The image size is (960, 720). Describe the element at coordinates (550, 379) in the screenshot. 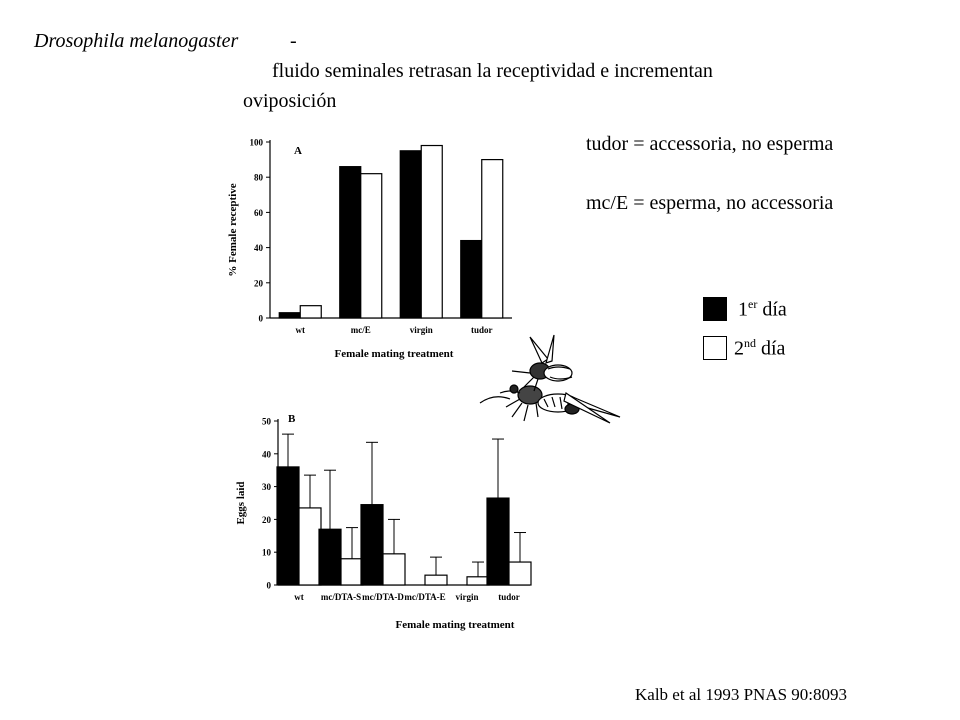

I see `fly-illustration` at that location.